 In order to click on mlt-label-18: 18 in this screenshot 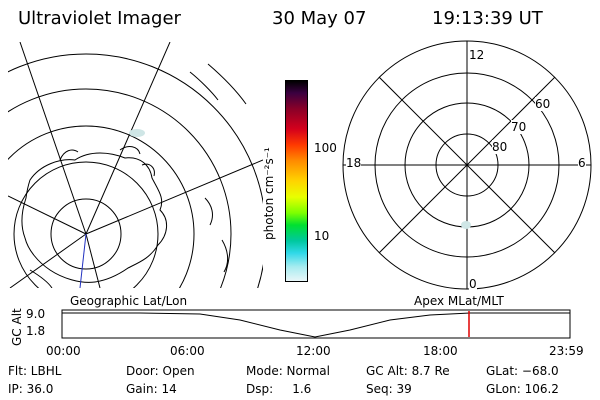, I will do `click(354, 163)`.